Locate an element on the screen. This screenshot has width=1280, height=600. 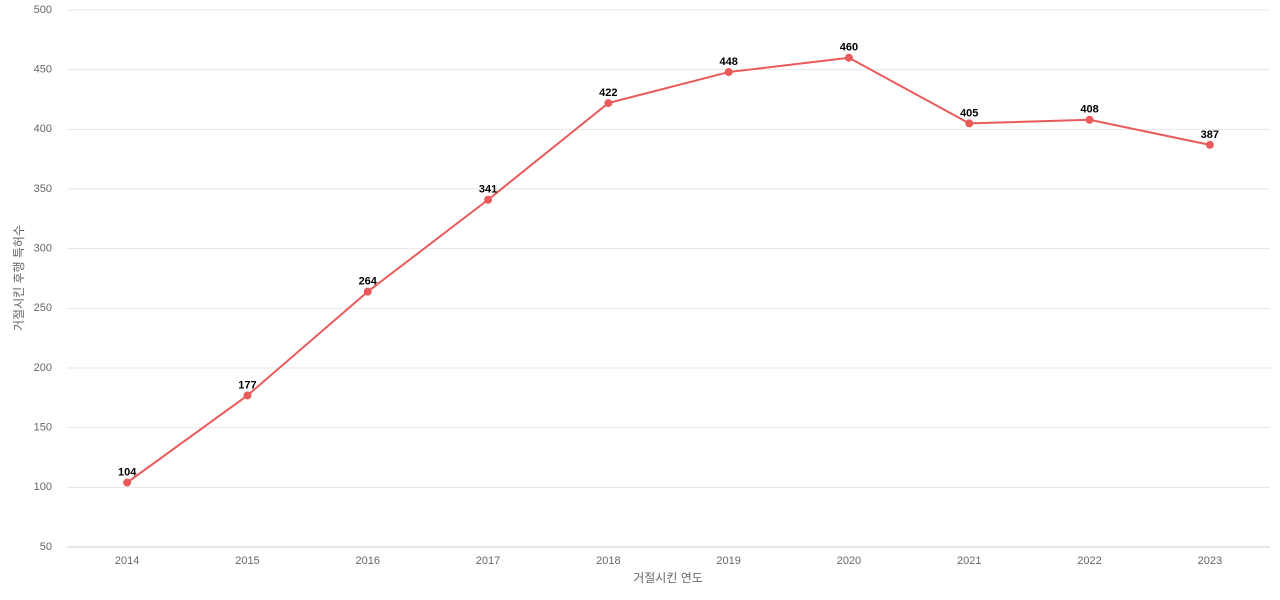
x-tick-label: 2017 is located at coordinates (488, 561).